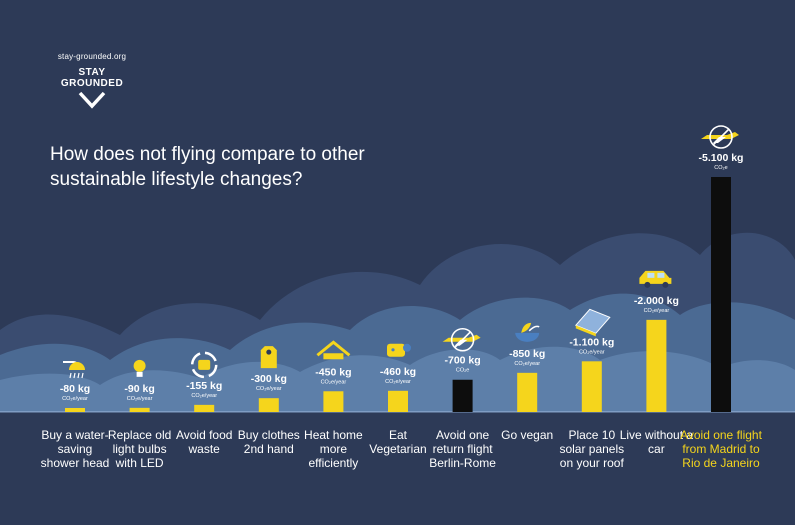 This screenshot has height=525, width=795. What do you see at coordinates (527, 435) in the screenshot?
I see `category-label: Go vegan` at bounding box center [527, 435].